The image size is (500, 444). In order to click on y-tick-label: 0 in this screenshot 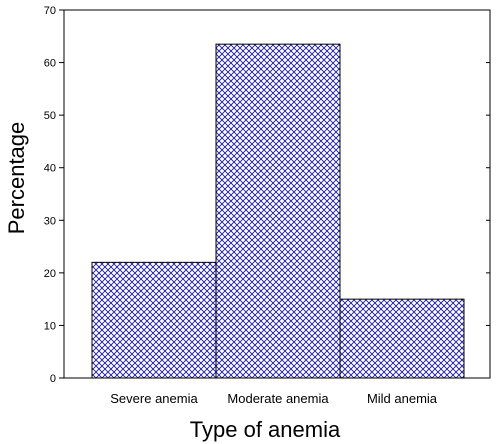, I will do `click(53, 379)`.